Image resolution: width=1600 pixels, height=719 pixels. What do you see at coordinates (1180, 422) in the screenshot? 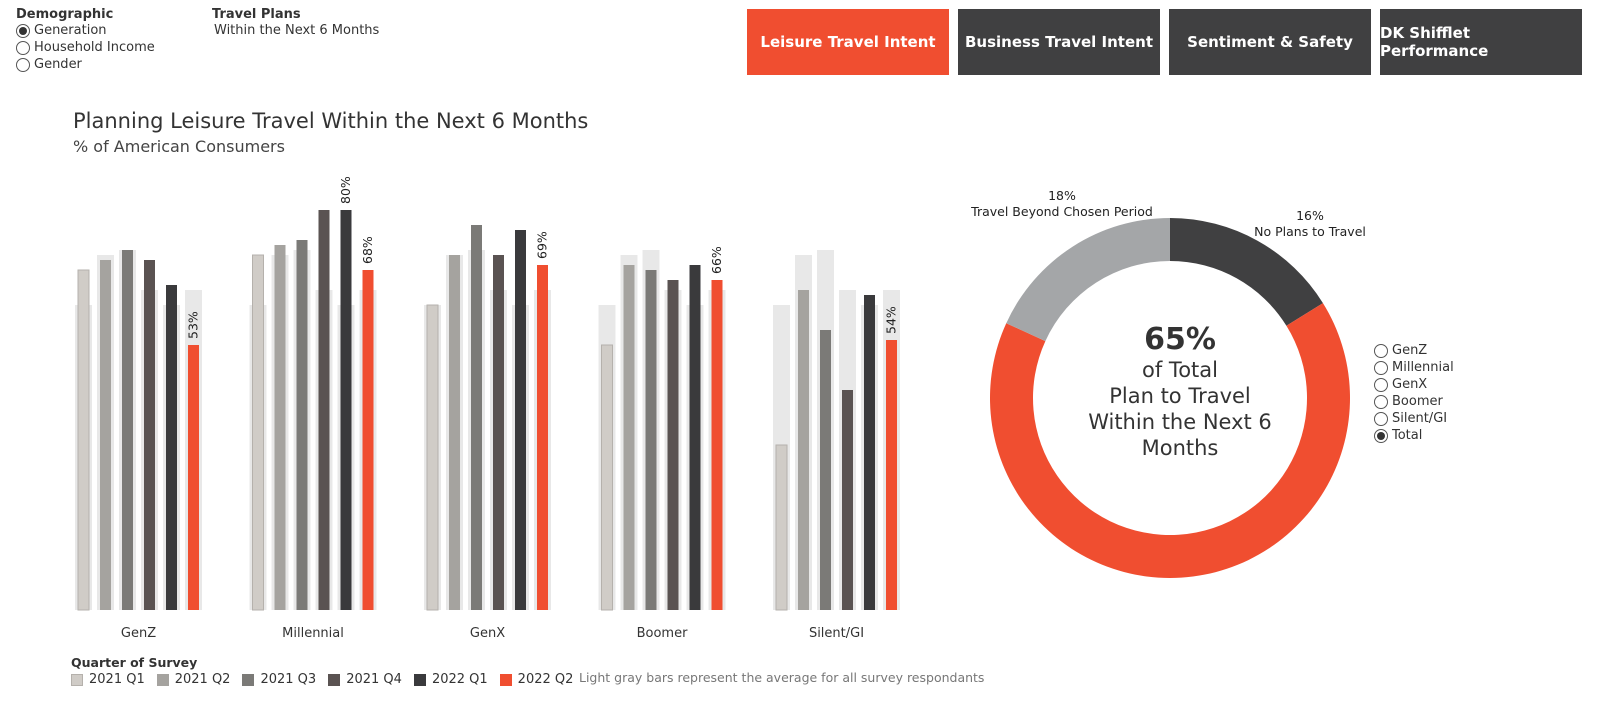
I see `donut-center-line: Within the Next 6` at bounding box center [1180, 422].